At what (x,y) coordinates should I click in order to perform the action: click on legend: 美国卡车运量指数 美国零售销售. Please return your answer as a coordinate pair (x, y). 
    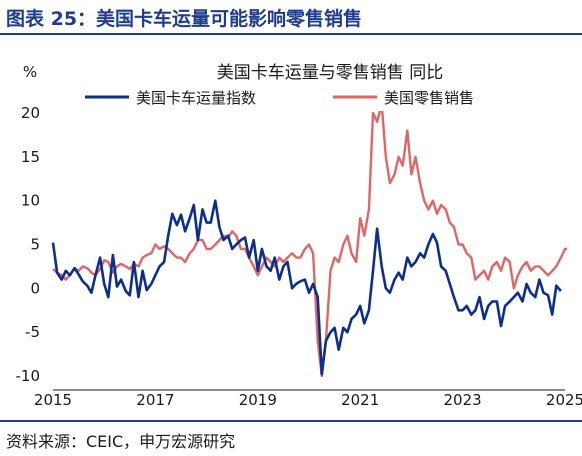
    Looking at the image, I should click on (279, 98).